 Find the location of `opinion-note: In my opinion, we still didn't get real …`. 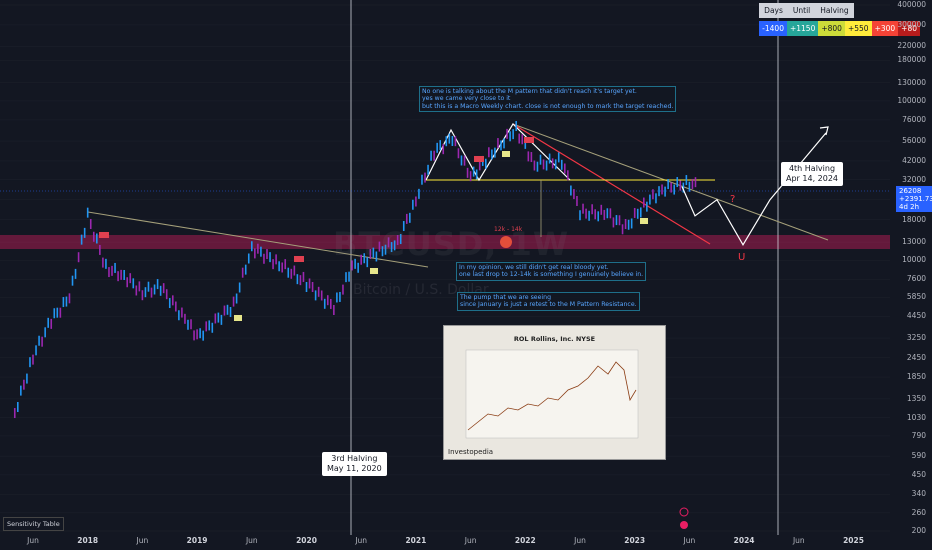

opinion-note: In my opinion, we still didn't get real … is located at coordinates (551, 271).